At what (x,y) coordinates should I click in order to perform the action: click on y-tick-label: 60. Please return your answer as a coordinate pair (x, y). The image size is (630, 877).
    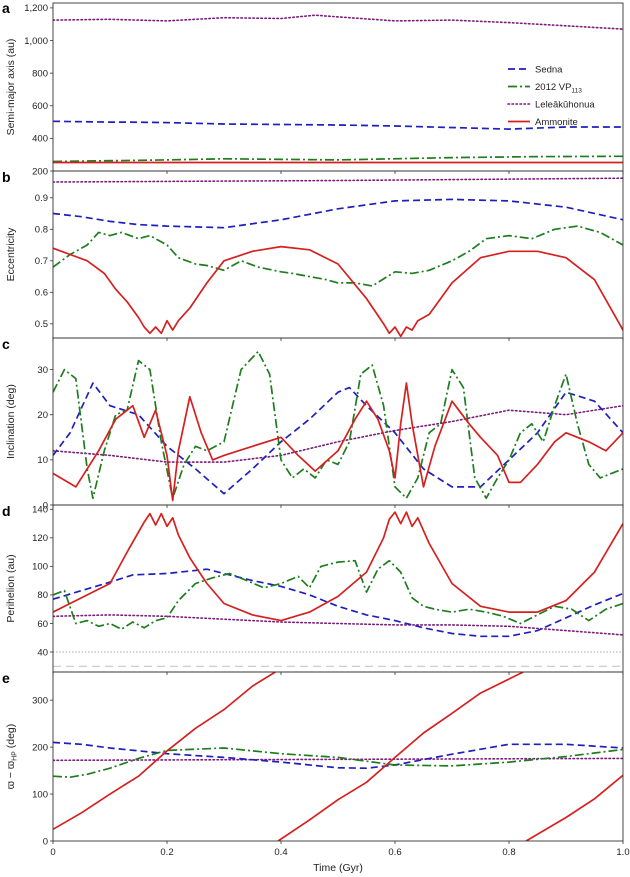
    Looking at the image, I should click on (42, 624).